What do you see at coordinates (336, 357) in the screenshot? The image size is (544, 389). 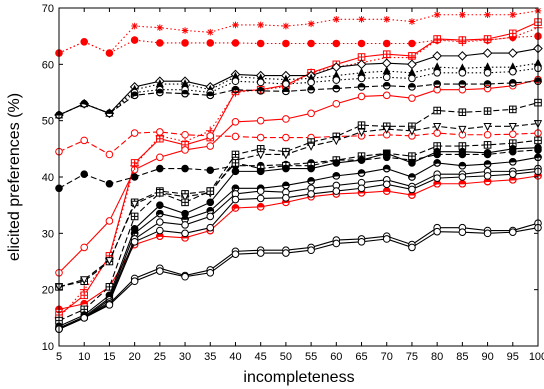 I see `x-tick-label: 60` at bounding box center [336, 357].